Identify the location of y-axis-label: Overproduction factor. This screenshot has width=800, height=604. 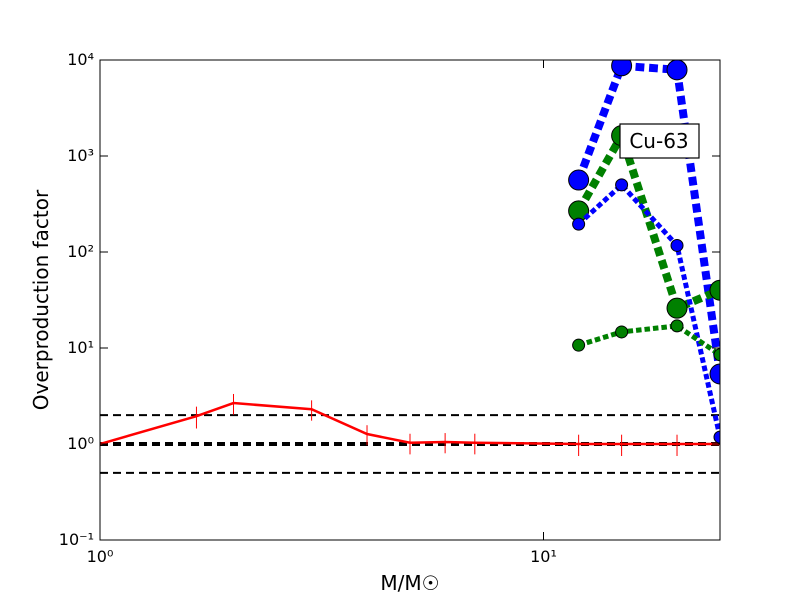
(41, 299).